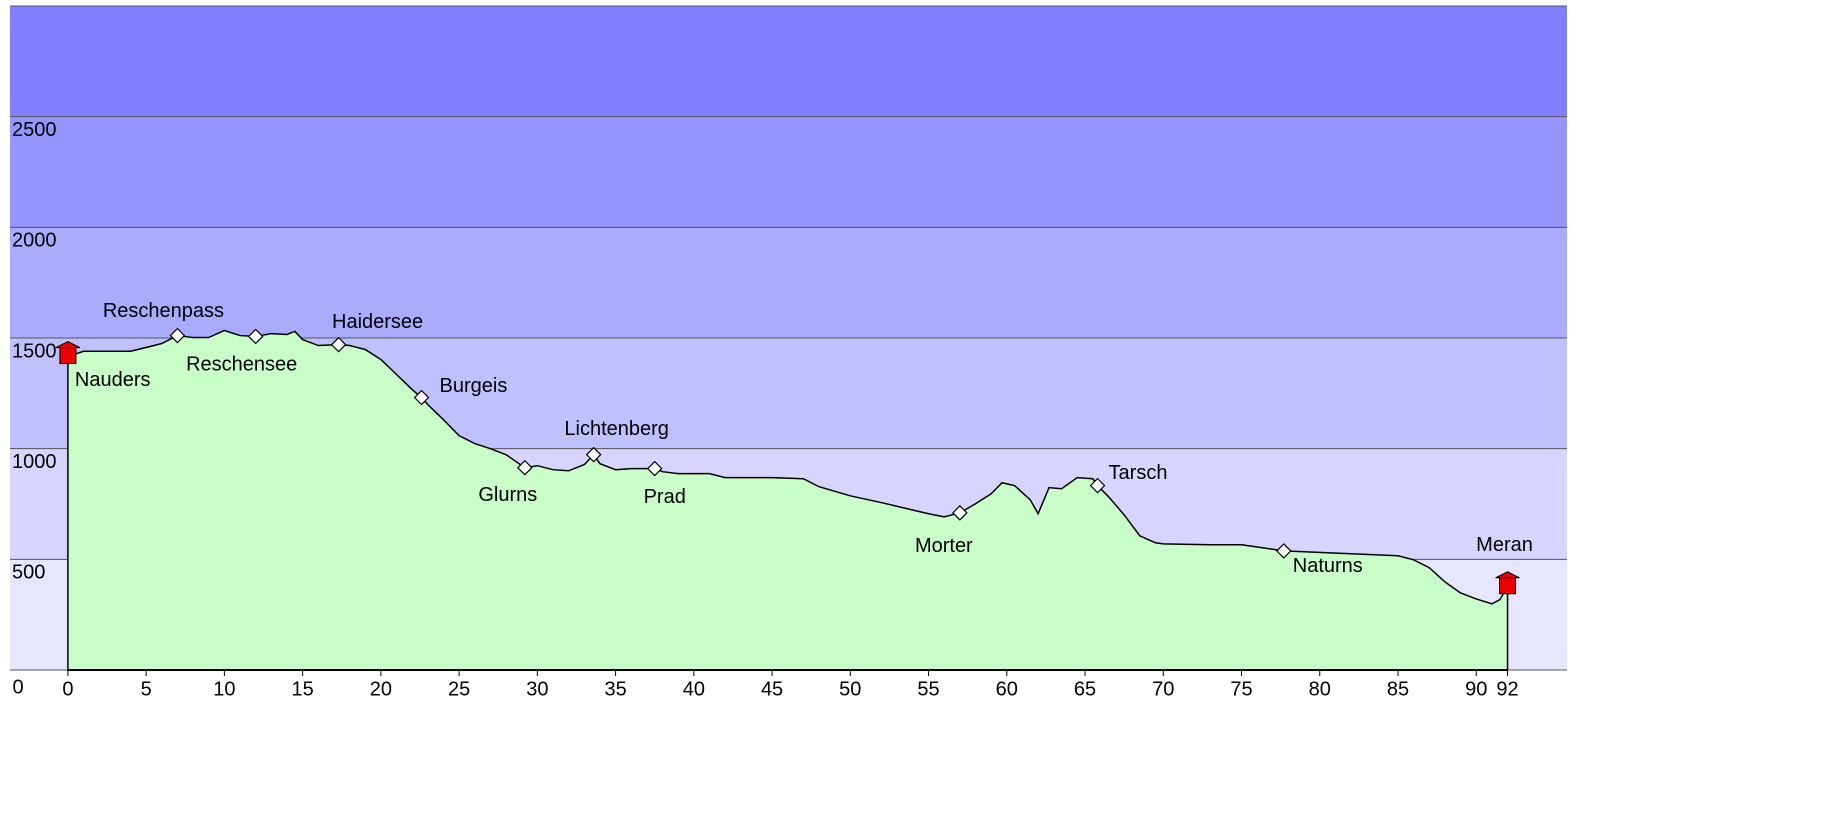 The width and height of the screenshot is (1832, 822). What do you see at coordinates (163, 311) in the screenshot?
I see `waypoint-label: Reschenpass` at bounding box center [163, 311].